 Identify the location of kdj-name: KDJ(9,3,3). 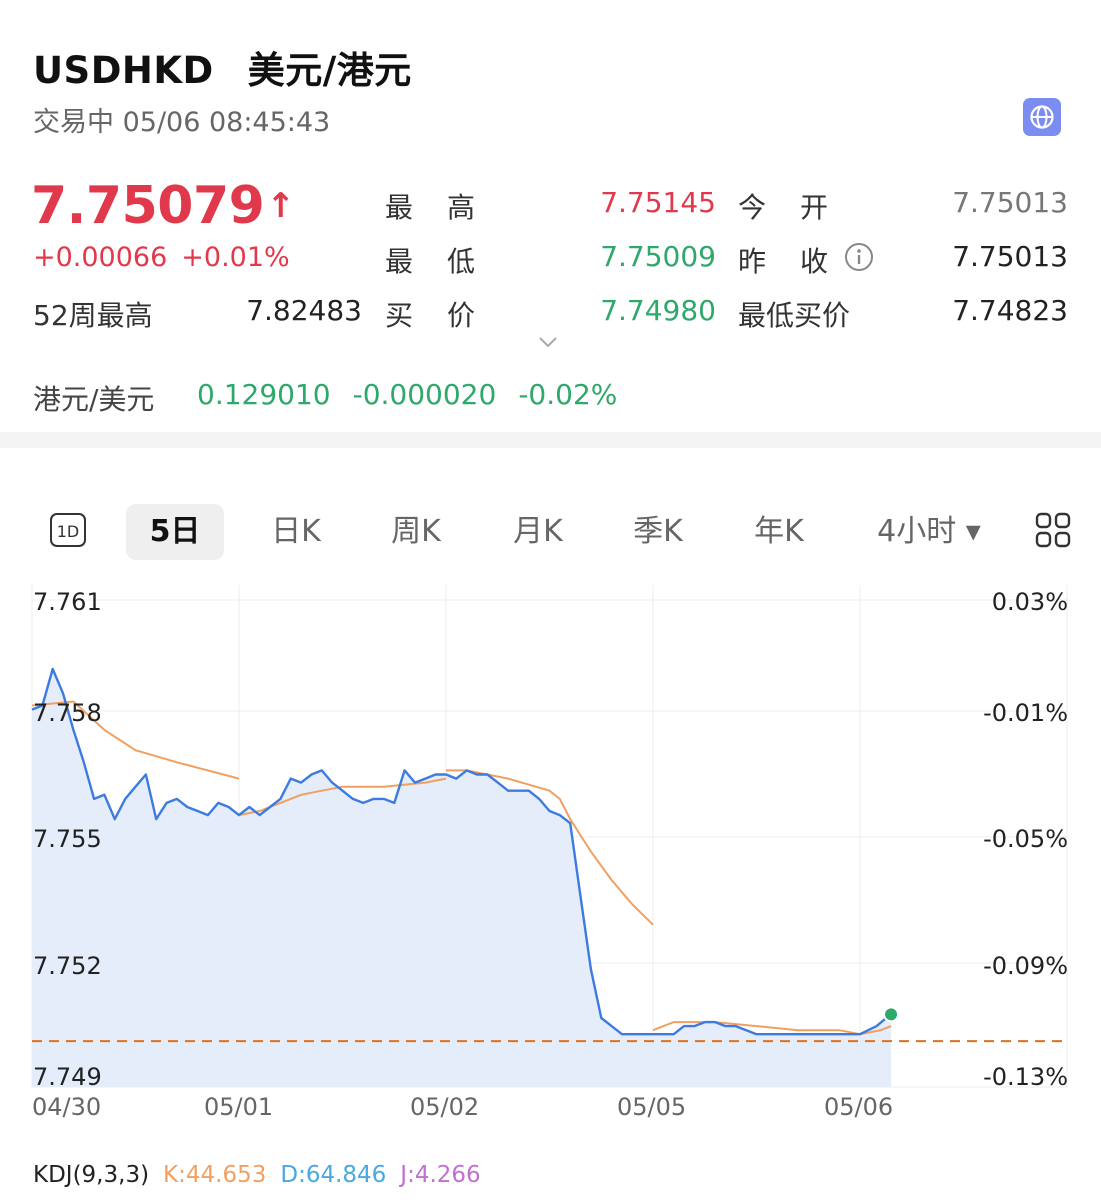
(91, 1175).